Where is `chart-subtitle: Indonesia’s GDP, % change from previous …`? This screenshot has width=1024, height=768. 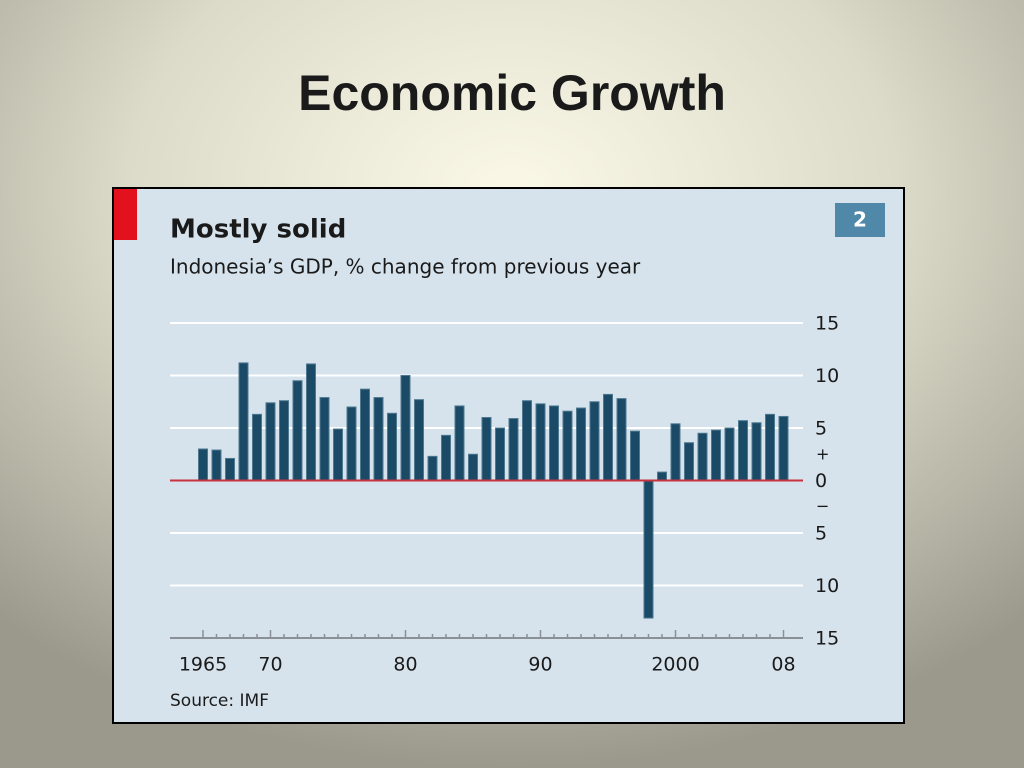
chart-subtitle: Indonesia’s GDP, % change from previous … is located at coordinates (405, 267).